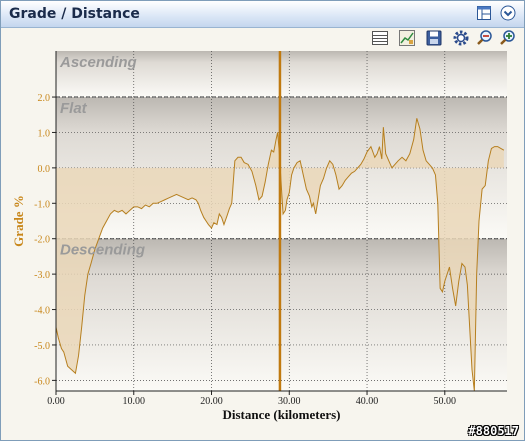 This screenshot has width=525, height=441. Describe the element at coordinates (18, 221) in the screenshot. I see `y-axis-title: Grade %` at that location.